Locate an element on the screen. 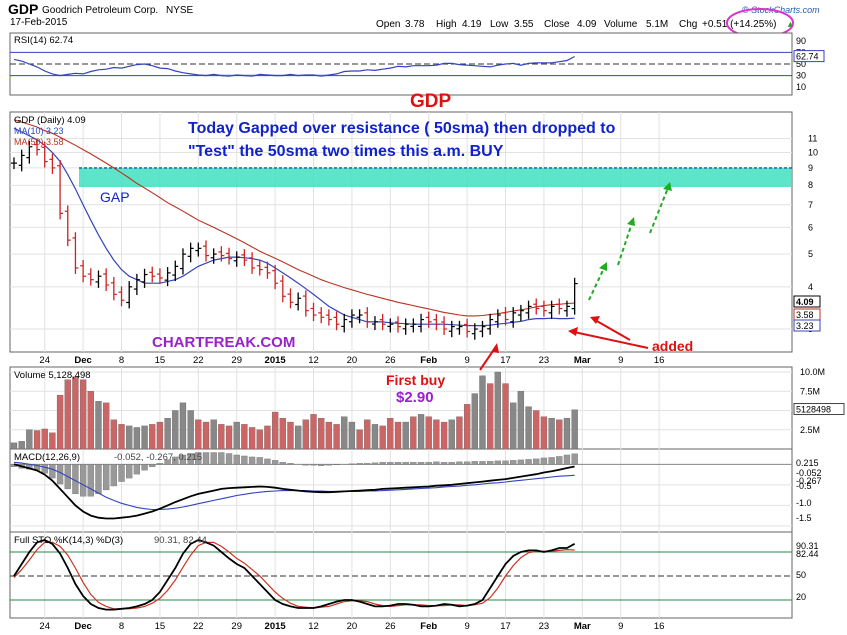  brand-logo: © StockCharts.com is located at coordinates (781, 10).